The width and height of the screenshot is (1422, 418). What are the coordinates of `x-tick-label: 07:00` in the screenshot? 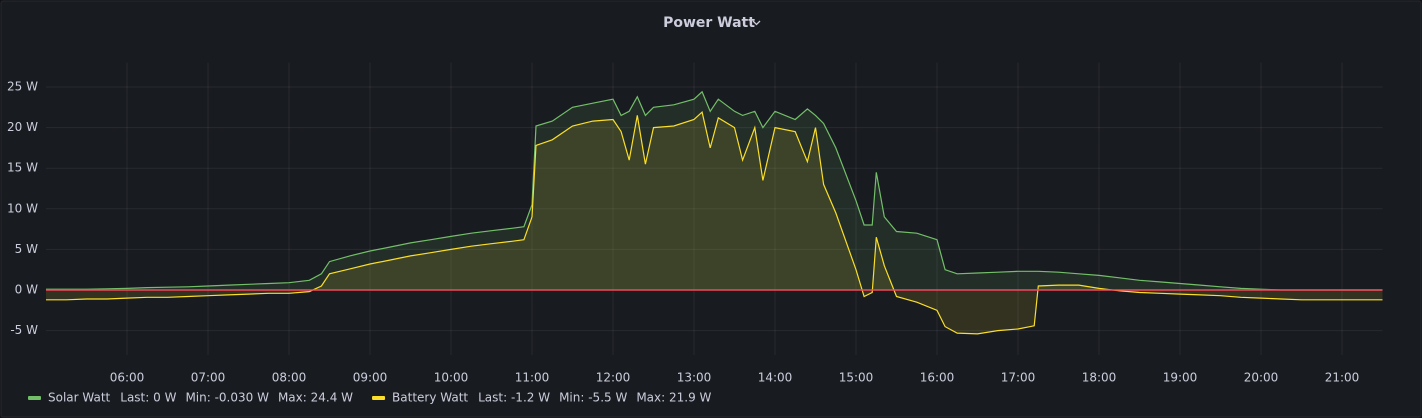 It's located at (208, 378).